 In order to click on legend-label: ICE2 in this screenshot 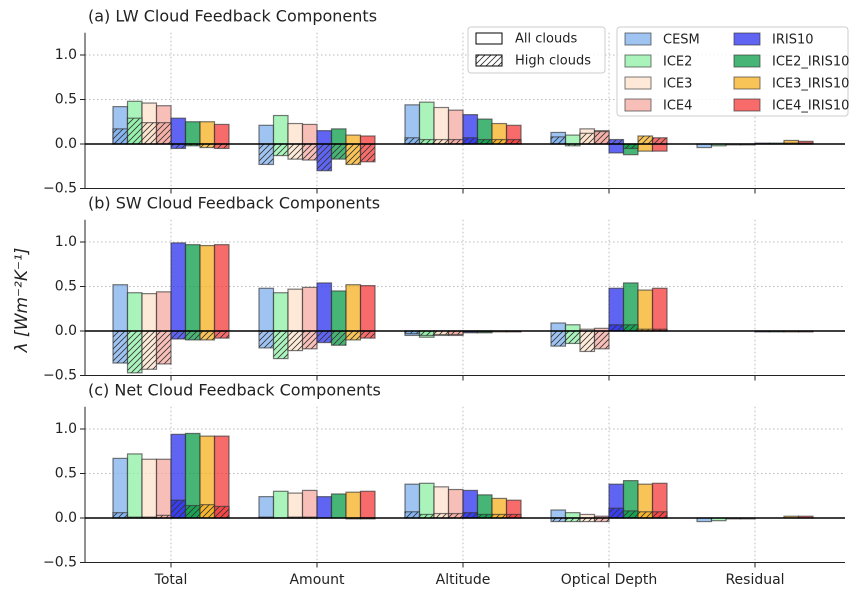, I will do `click(677, 62)`.